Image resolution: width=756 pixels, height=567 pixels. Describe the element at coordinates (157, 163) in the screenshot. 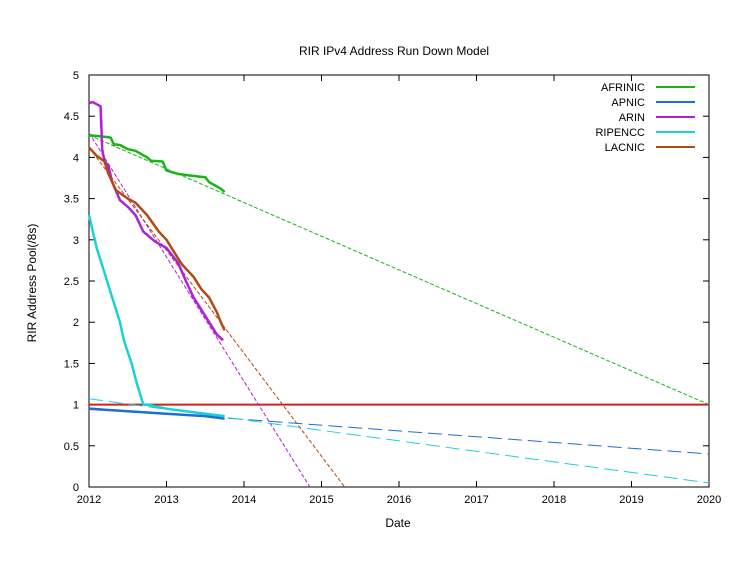

I see `series-line-afrinic` at that location.